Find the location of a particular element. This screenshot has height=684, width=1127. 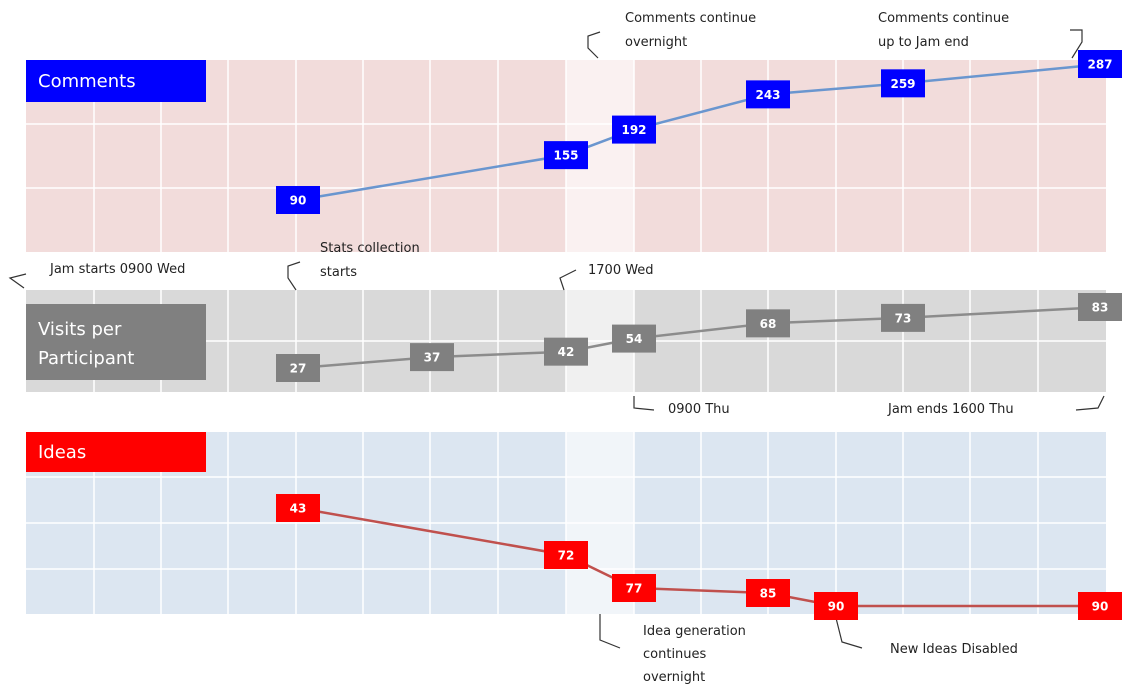

annotation-comments-to-end-1: Comments continue is located at coordinates (943, 18).